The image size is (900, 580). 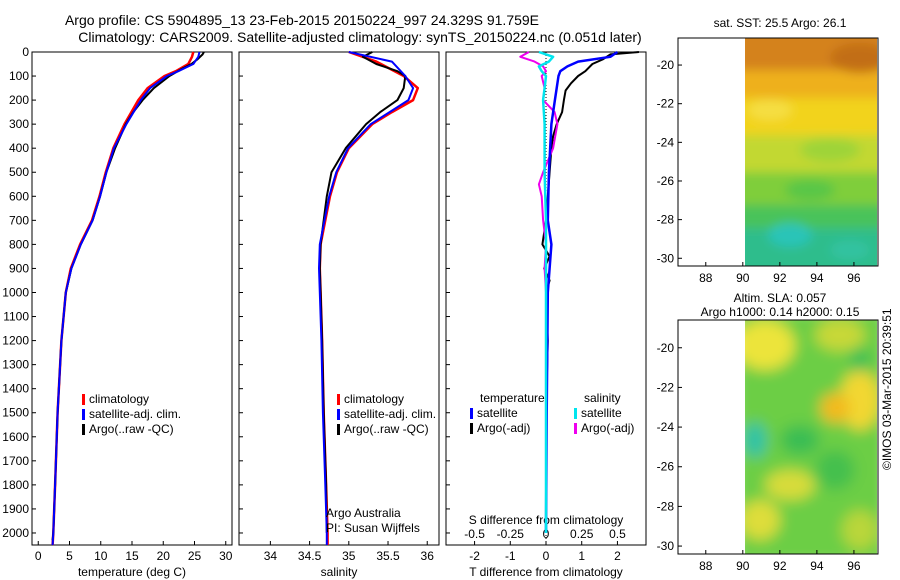 What do you see at coordinates (811, 437) in the screenshot?
I see `sla-heatmap` at bounding box center [811, 437].